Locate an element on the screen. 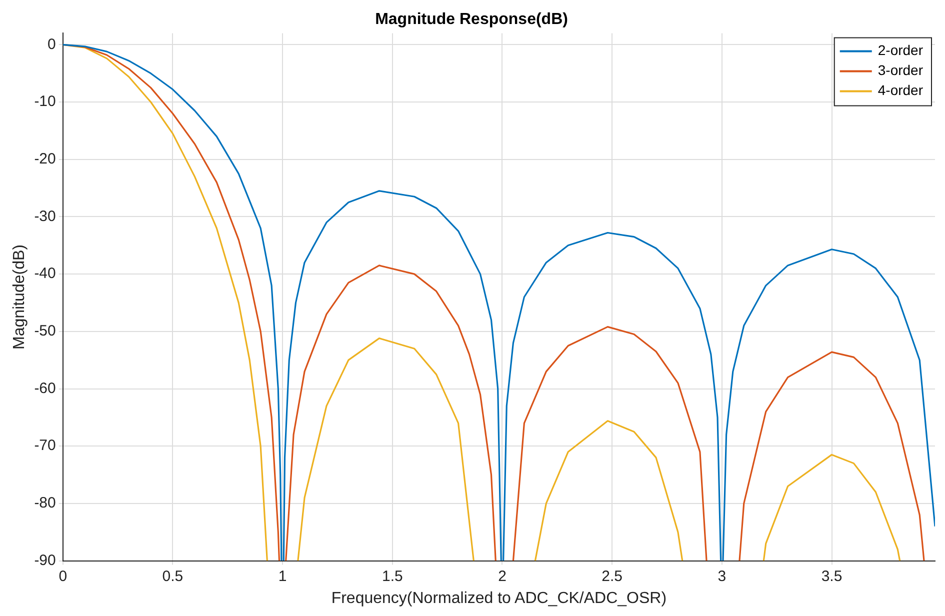 The height and width of the screenshot is (616, 945). legend-label: 4-order is located at coordinates (901, 90).